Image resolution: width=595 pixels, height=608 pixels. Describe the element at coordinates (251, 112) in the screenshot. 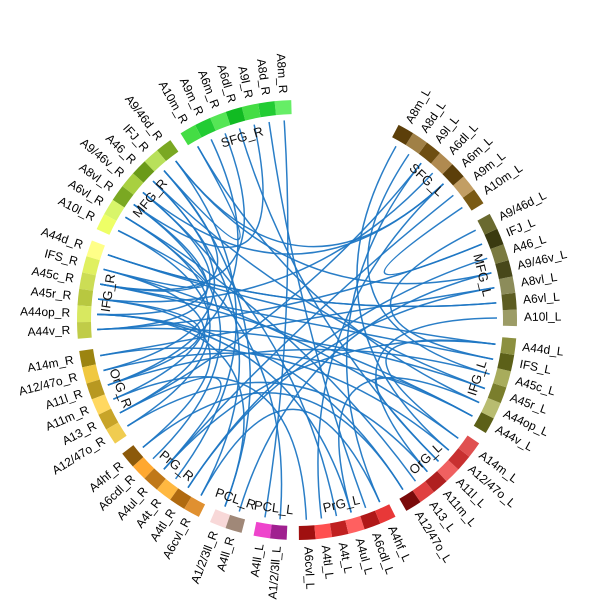

I see `segment-a9l-r` at that location.